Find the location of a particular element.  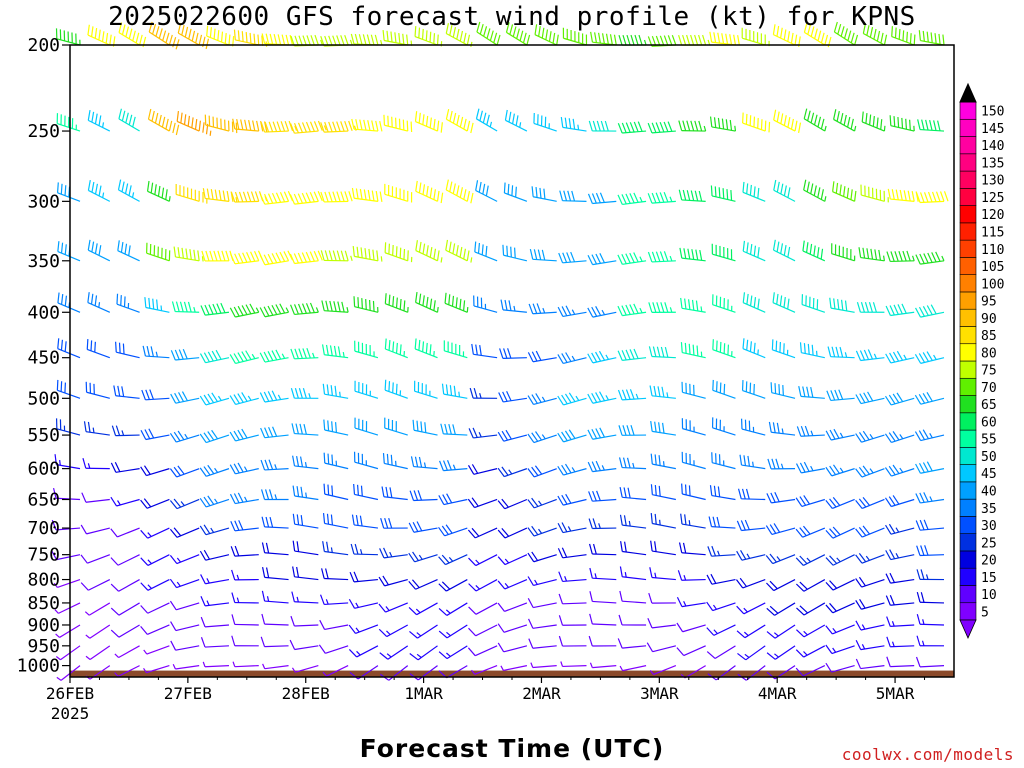

y-tick-label: 600 is located at coordinates (43, 469).